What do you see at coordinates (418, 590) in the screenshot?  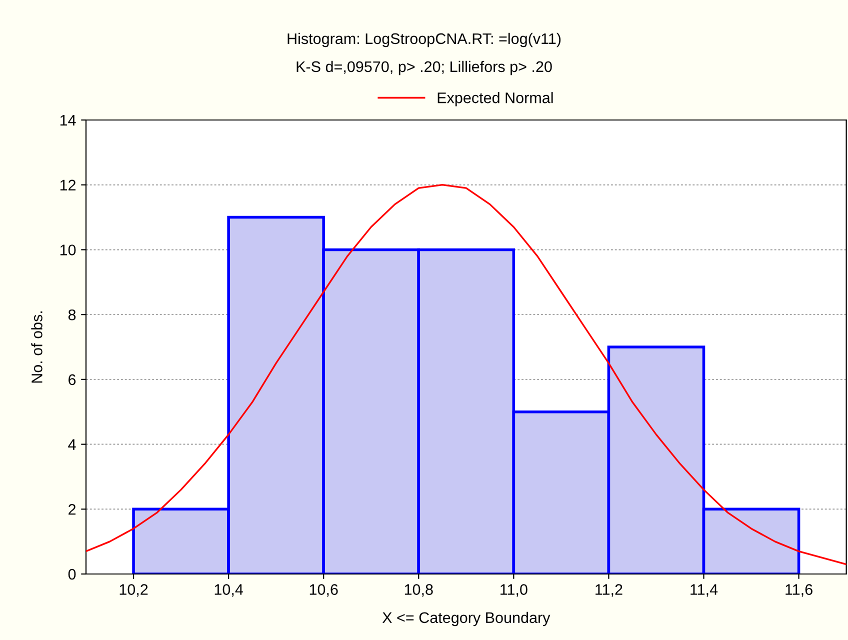 I see `x-tick-label: 10,8` at bounding box center [418, 590].